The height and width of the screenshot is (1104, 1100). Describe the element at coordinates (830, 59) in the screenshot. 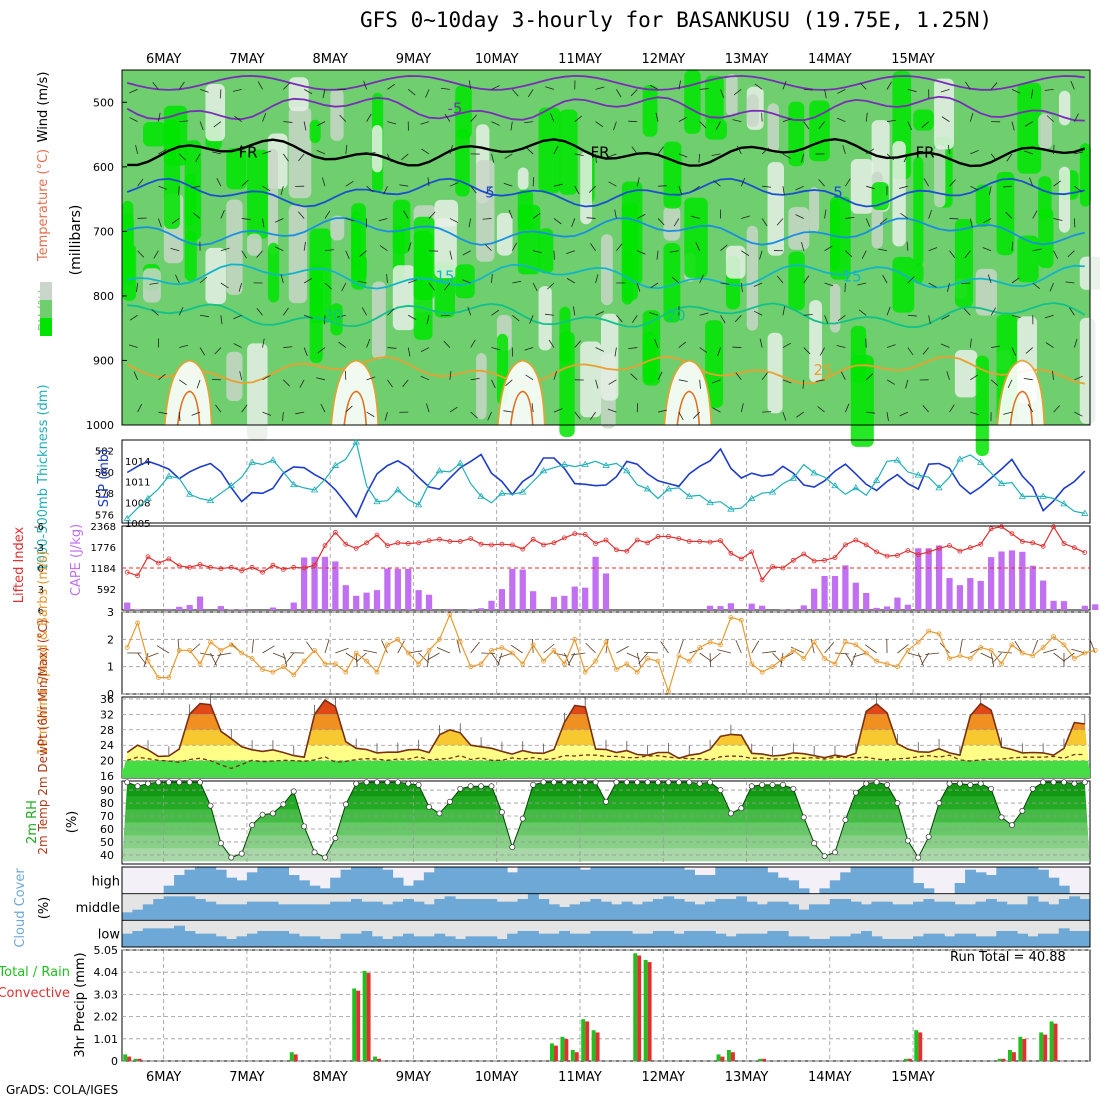

I see `date-label-top: 14MAY` at that location.